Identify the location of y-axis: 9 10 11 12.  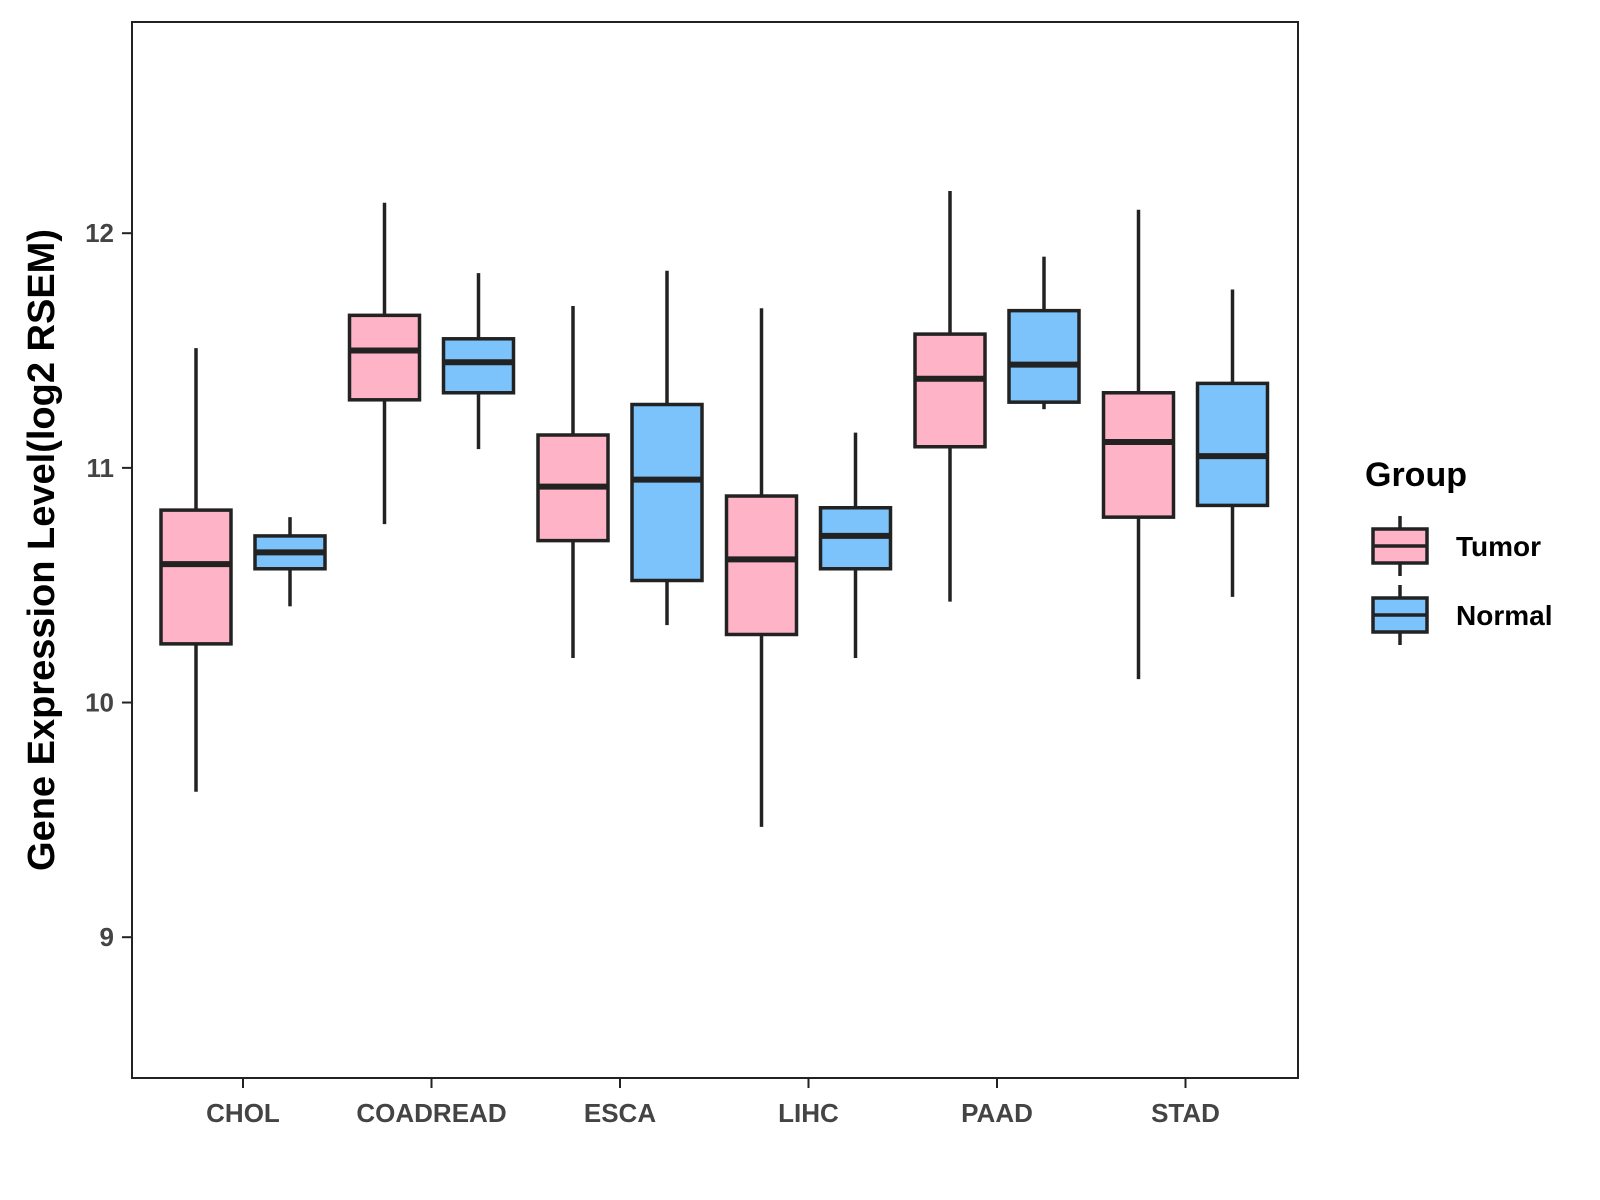
(108, 585).